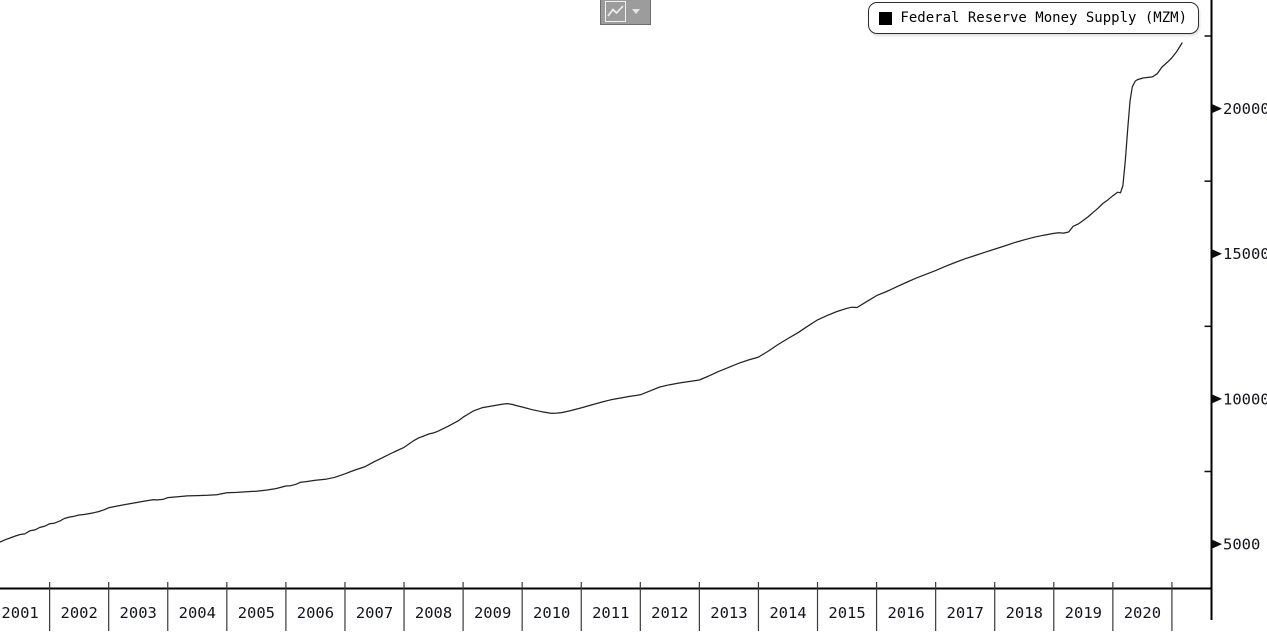 Image resolution: width=1267 pixels, height=634 pixels. I want to click on legend-swatch, so click(886, 18).